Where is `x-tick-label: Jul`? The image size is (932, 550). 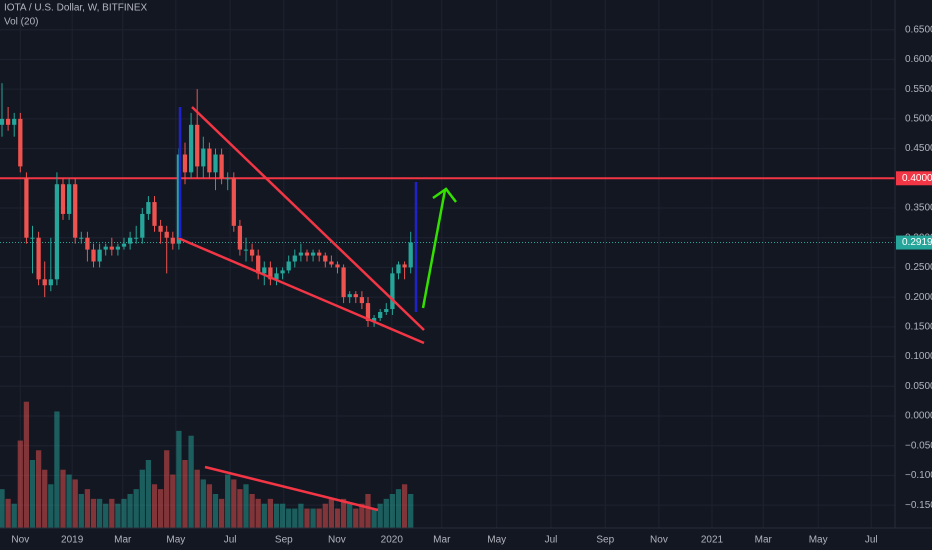
x-tick-label: Jul is located at coordinates (551, 540).